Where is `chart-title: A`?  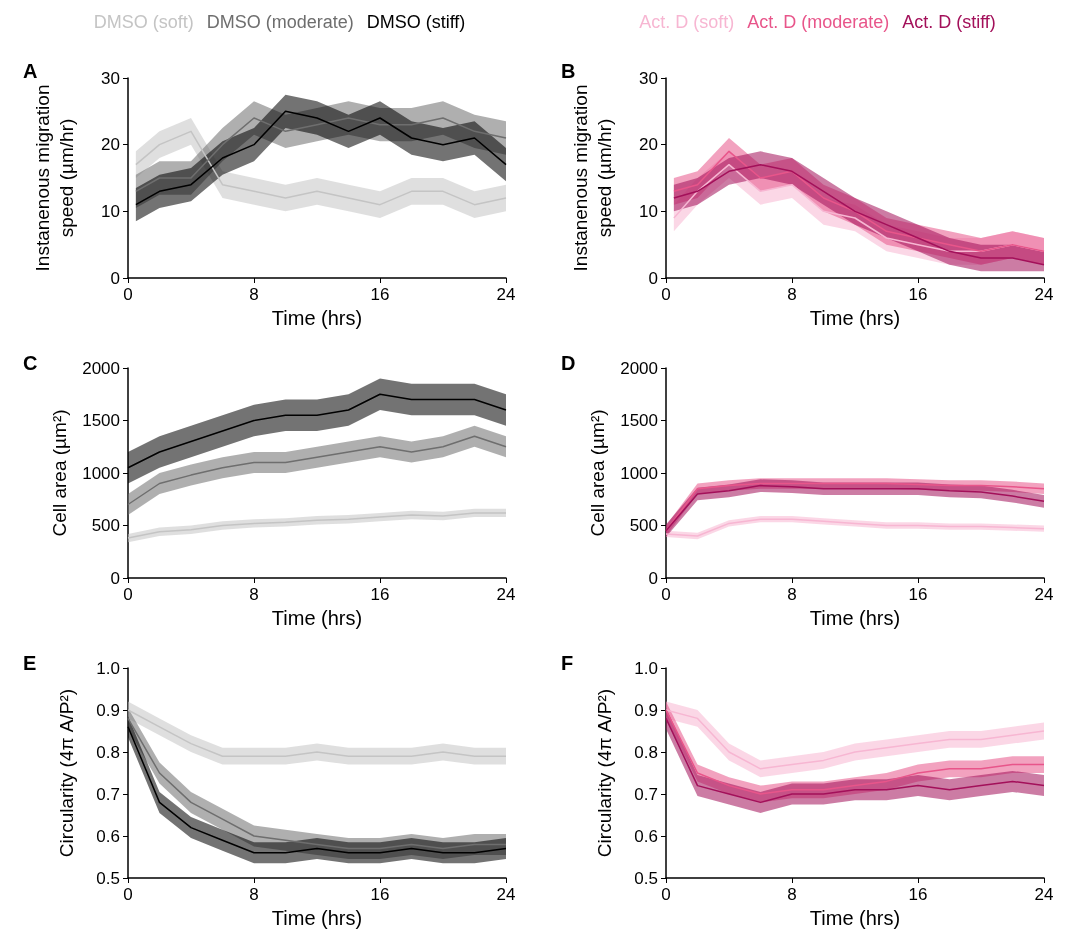
chart-title: A is located at coordinates (30, 71).